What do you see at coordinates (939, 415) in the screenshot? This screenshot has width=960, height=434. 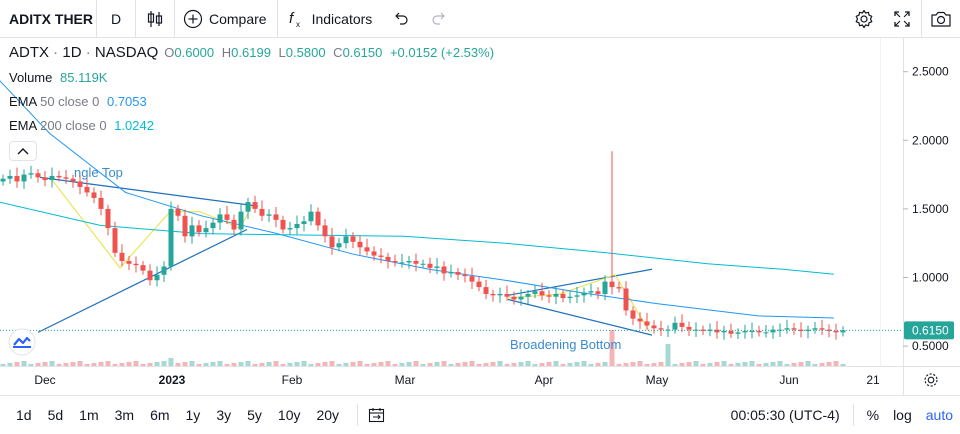 I see `auto-toggle: auto` at bounding box center [939, 415].